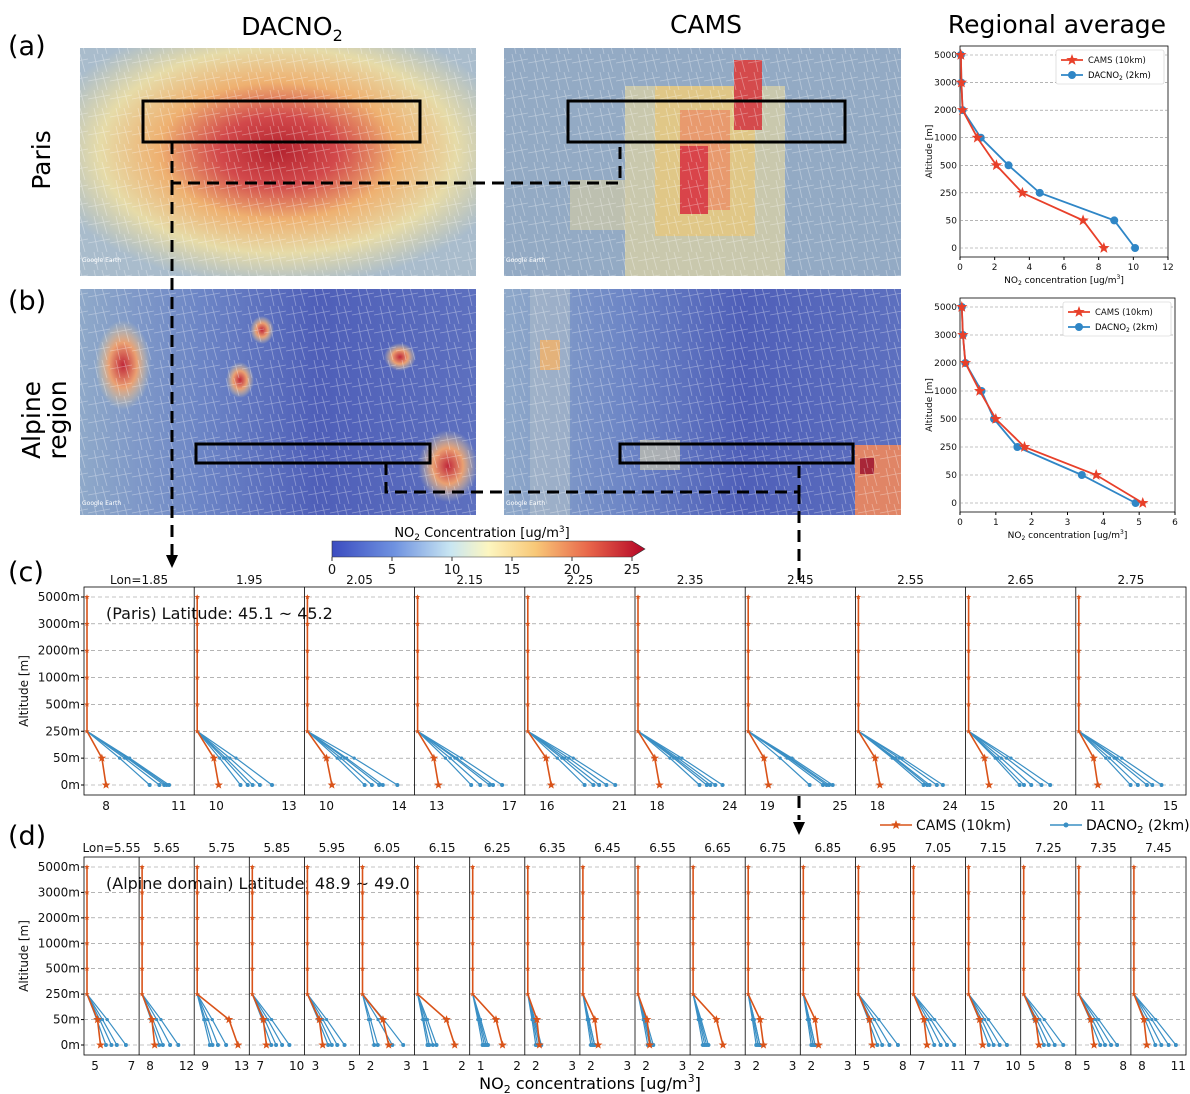 The height and width of the screenshot is (1094, 1190). I want to click on lon-label: 2.55, so click(910, 580).